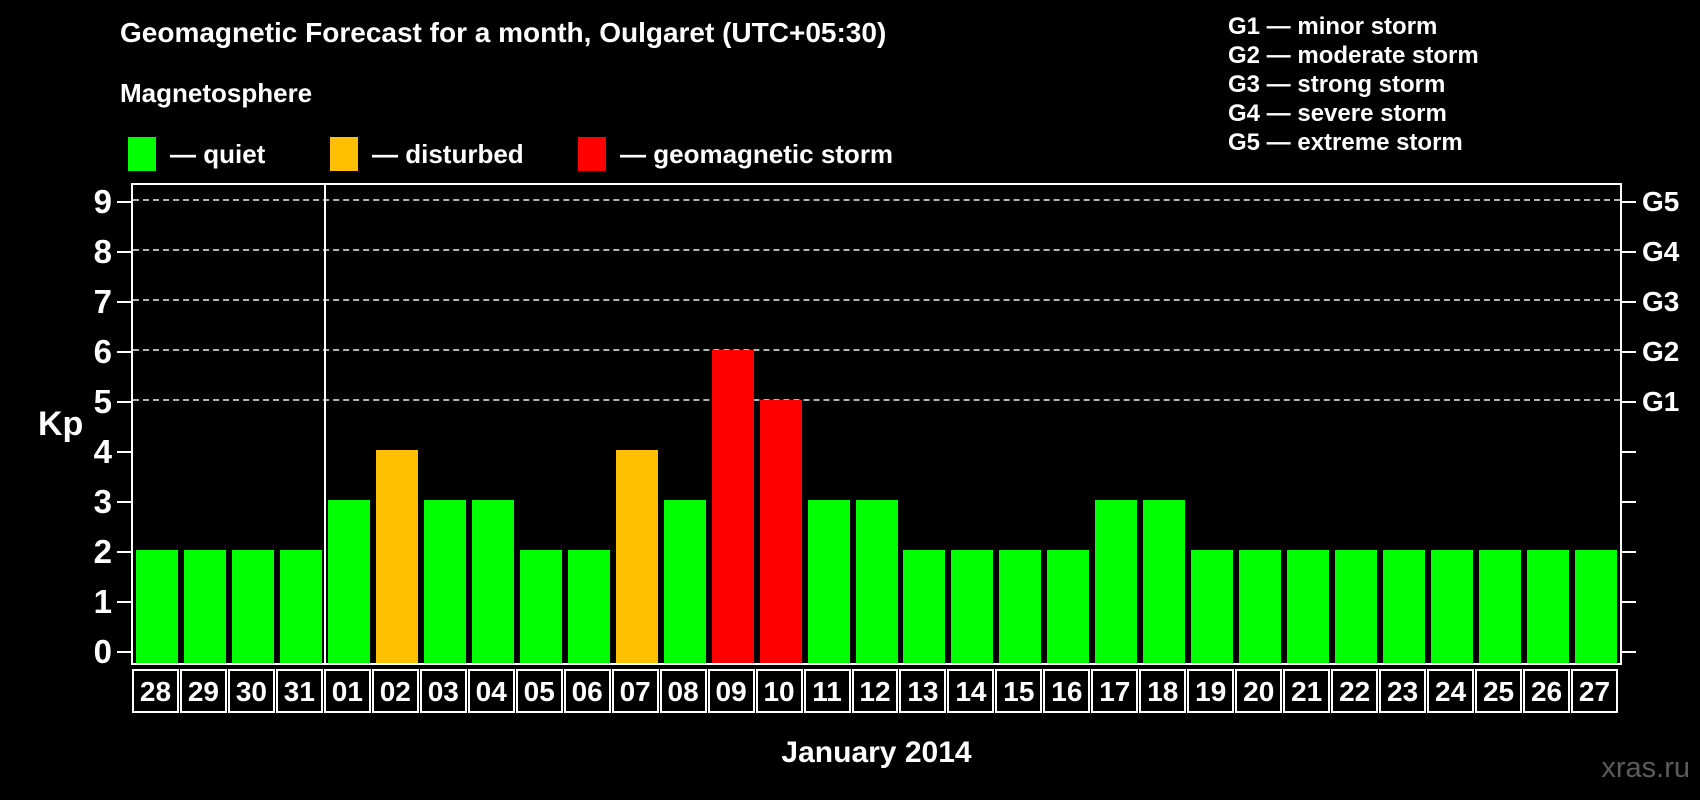 The image size is (1700, 800). What do you see at coordinates (1259, 691) in the screenshot?
I see `day-label-20: 20` at bounding box center [1259, 691].